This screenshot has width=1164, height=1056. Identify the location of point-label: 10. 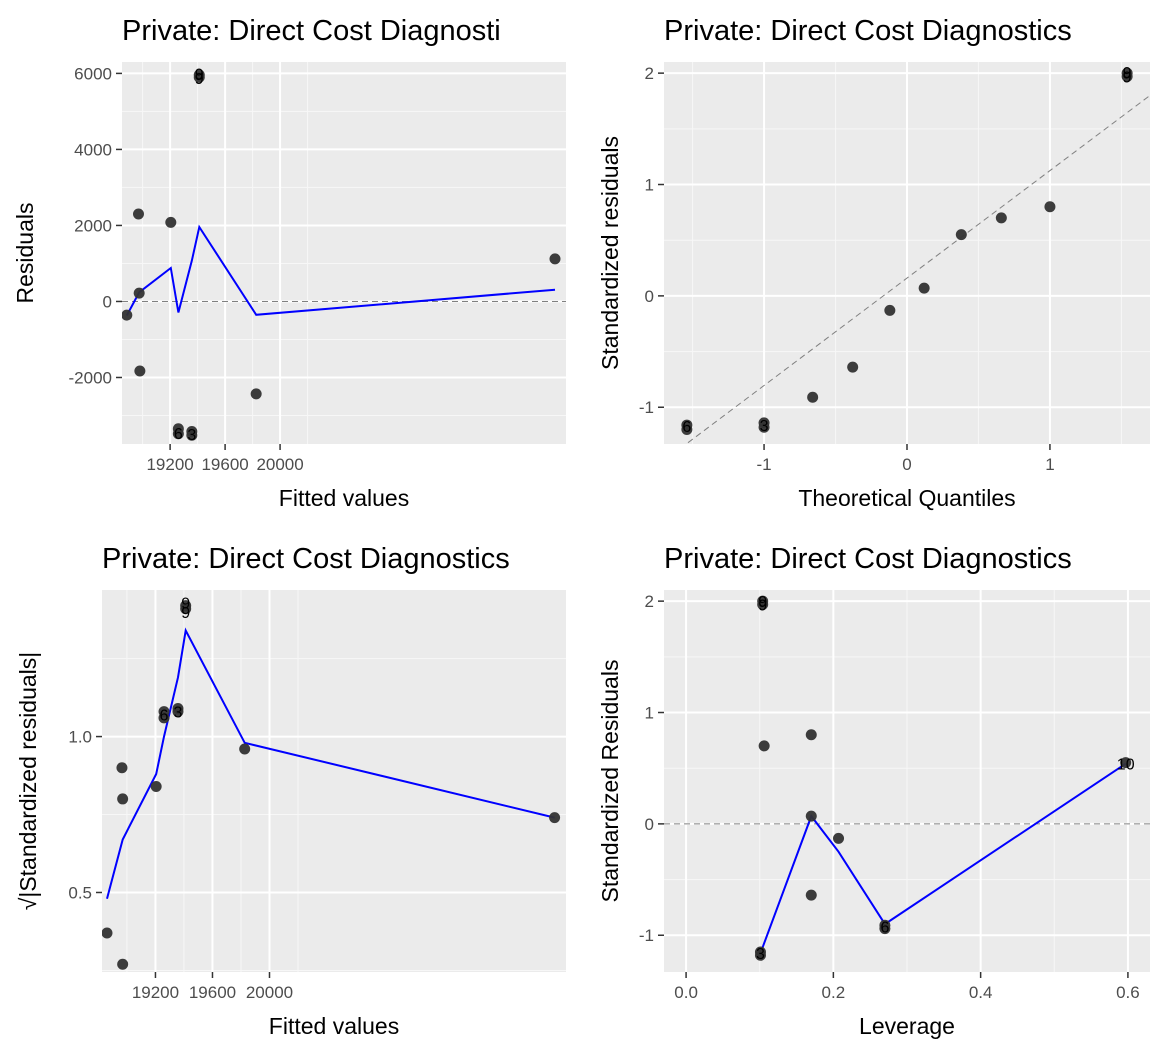
(1126, 765).